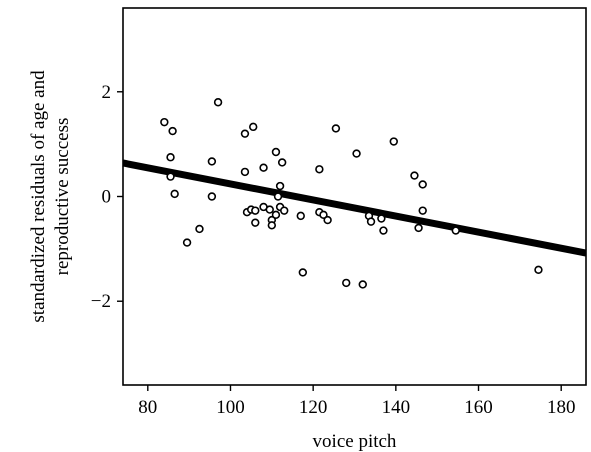  I want to click on x-tick-label: 160, so click(478, 407).